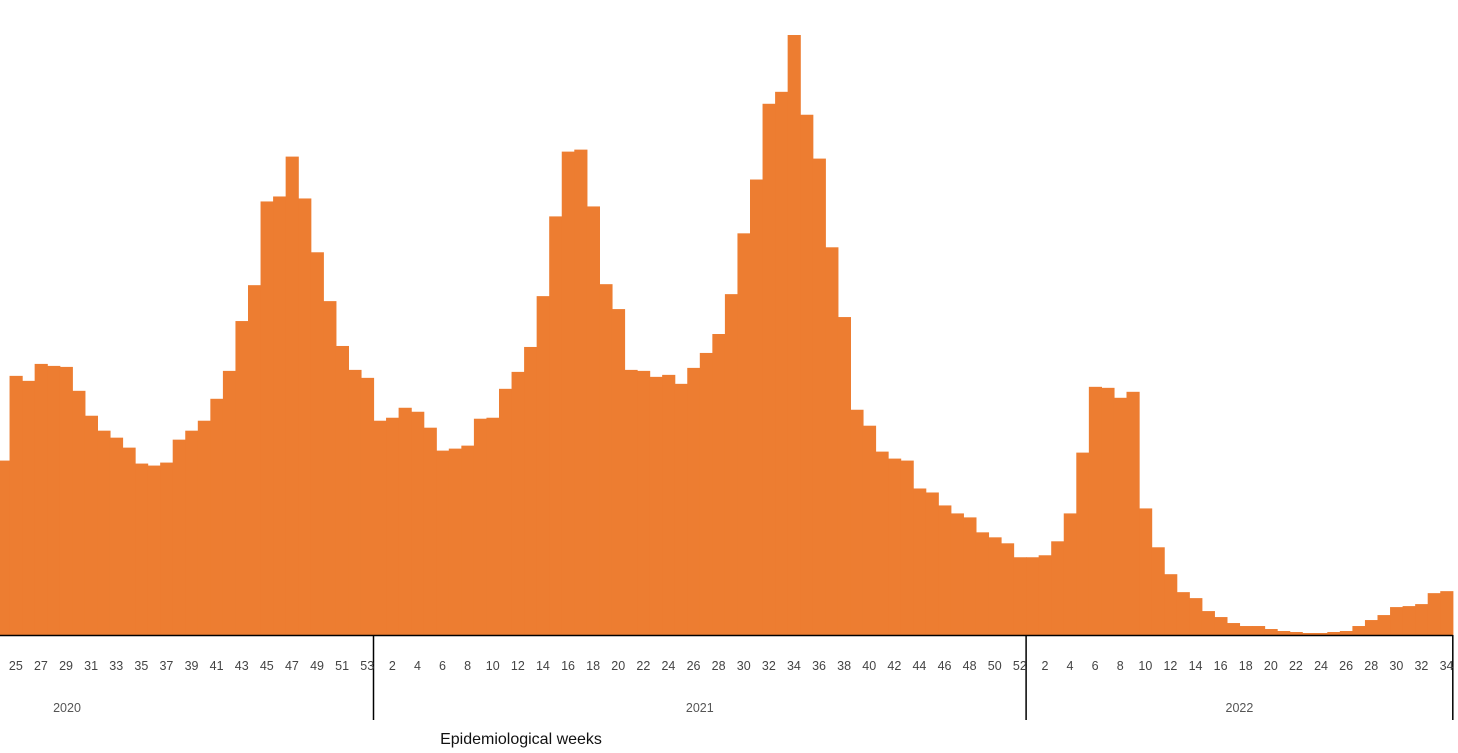  Describe the element at coordinates (330, 468) in the screenshot. I see `bar-2020-w50` at that location.